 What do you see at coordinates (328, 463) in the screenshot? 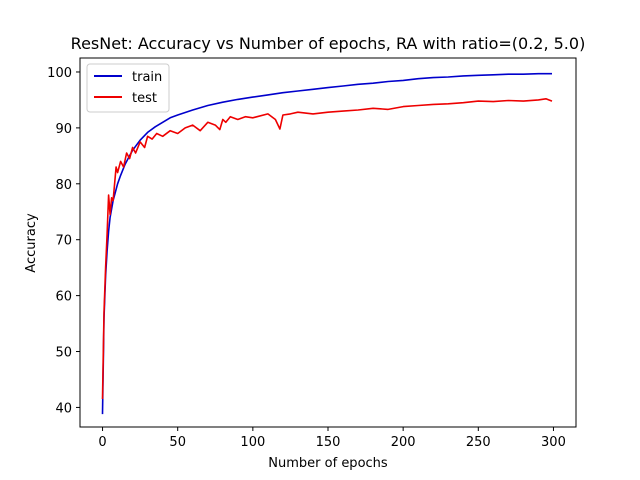
I see `x-axis-label: Number of epochs` at bounding box center [328, 463].